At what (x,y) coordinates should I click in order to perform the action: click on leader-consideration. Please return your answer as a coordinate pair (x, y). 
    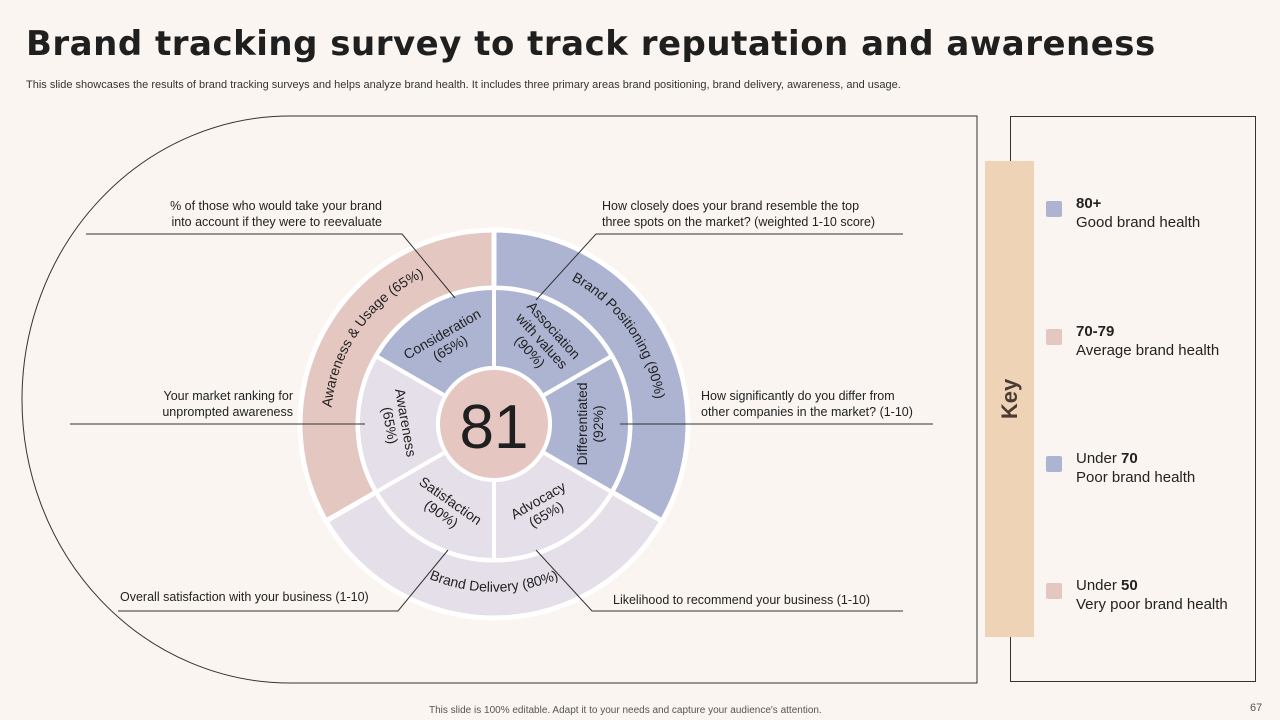
    Looking at the image, I should click on (271, 266).